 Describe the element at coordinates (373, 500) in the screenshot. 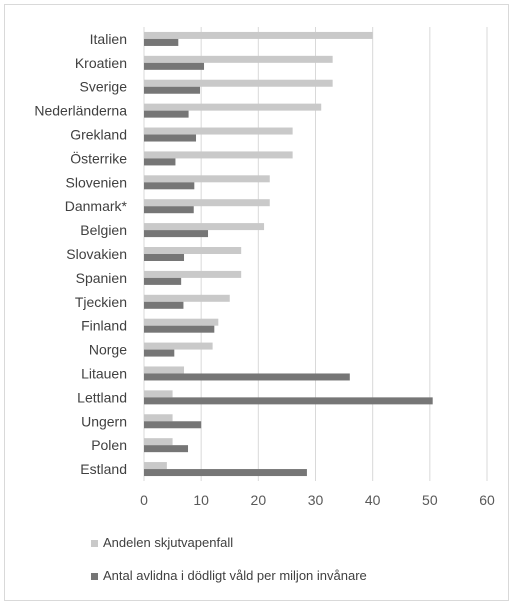

I see `x-tick-label: 40` at that location.